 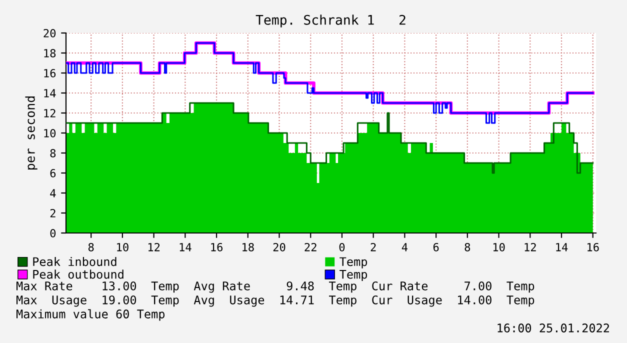 What do you see at coordinates (279, 247) in the screenshot?
I see `x-tick-label: 20` at bounding box center [279, 247].